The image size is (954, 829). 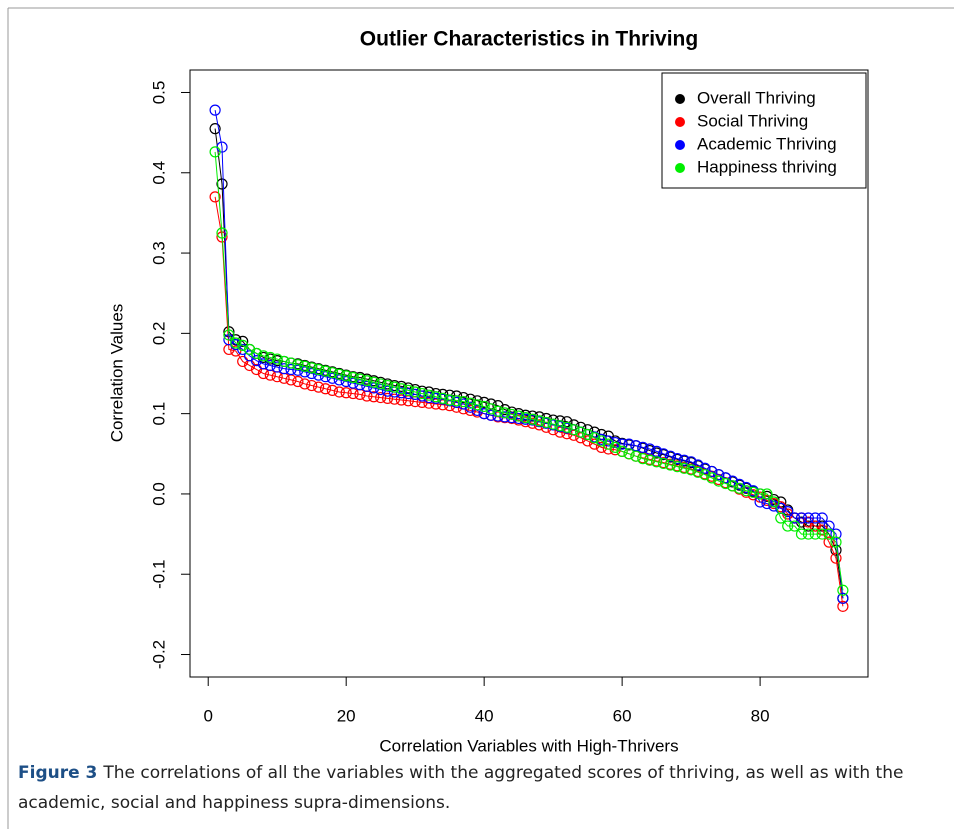 I want to click on x-tick-label: 80, so click(x=760, y=715).